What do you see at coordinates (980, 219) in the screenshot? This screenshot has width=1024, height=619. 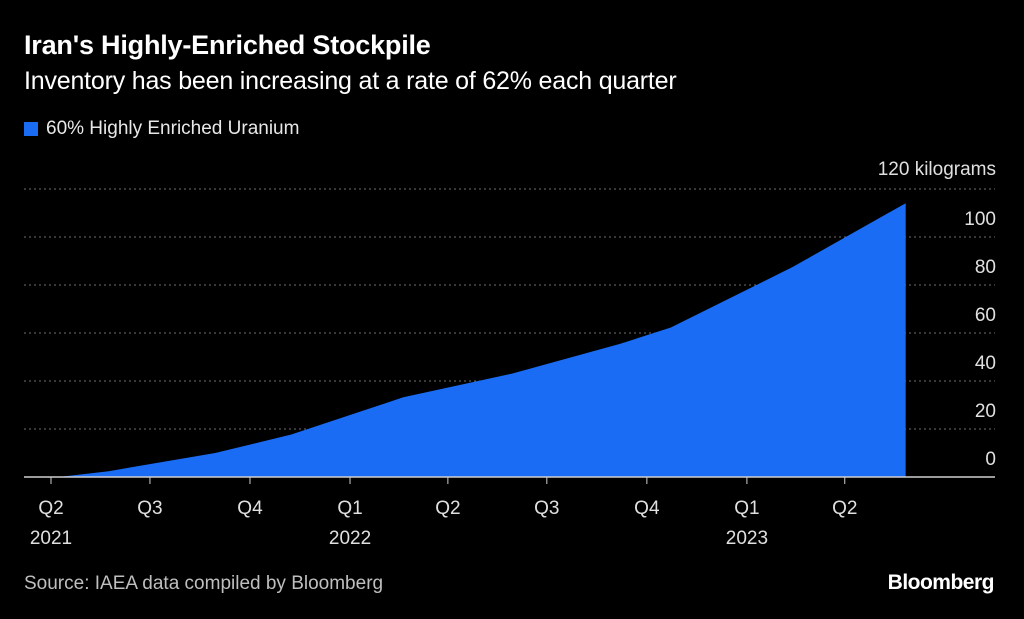 I see `y-tick-label: 100` at bounding box center [980, 219].